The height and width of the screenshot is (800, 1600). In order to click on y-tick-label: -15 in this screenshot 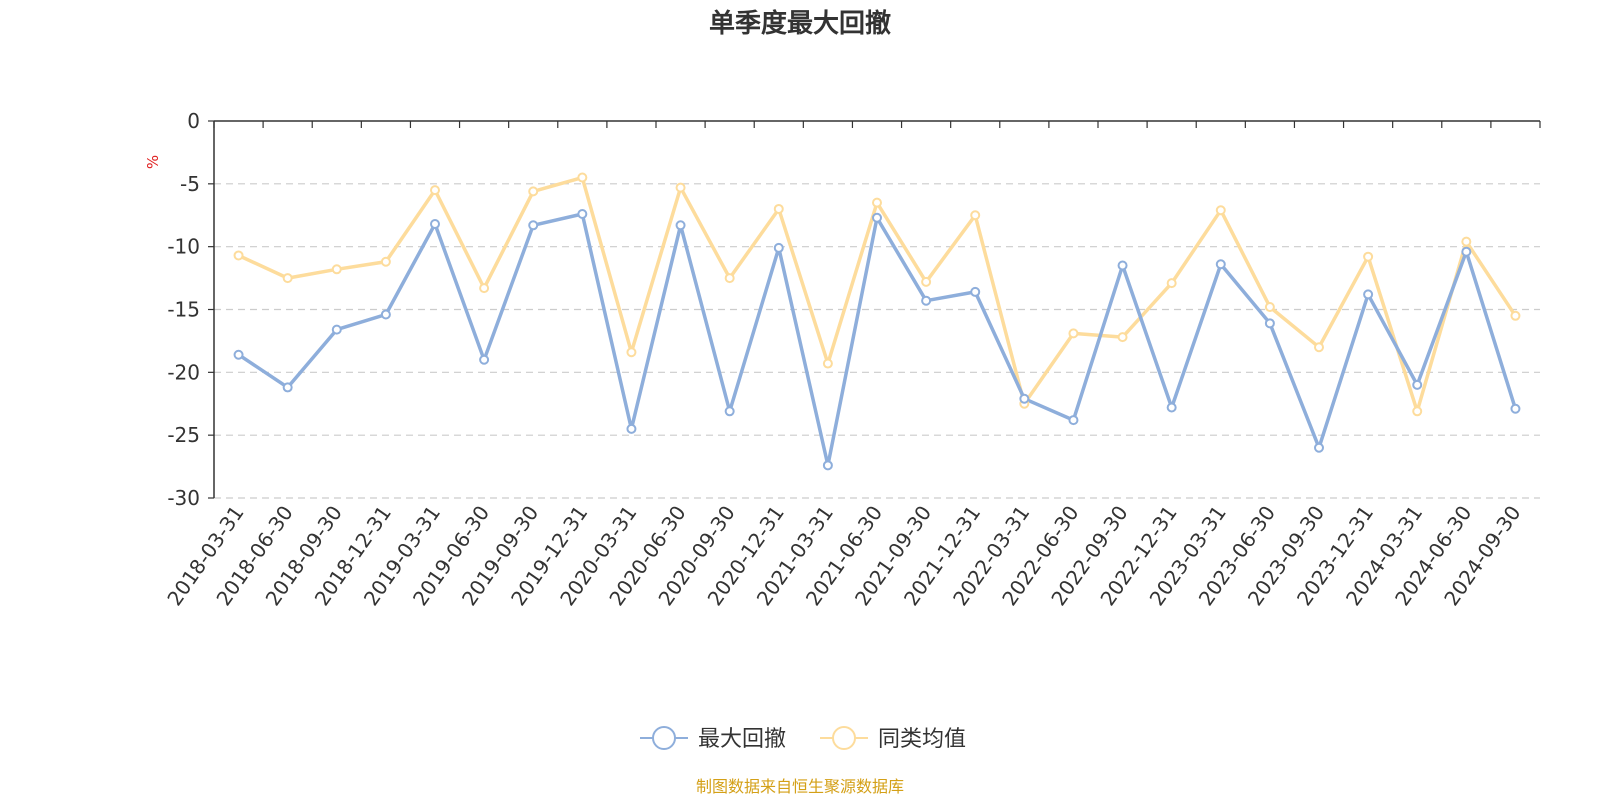, I will do `click(183, 310)`.